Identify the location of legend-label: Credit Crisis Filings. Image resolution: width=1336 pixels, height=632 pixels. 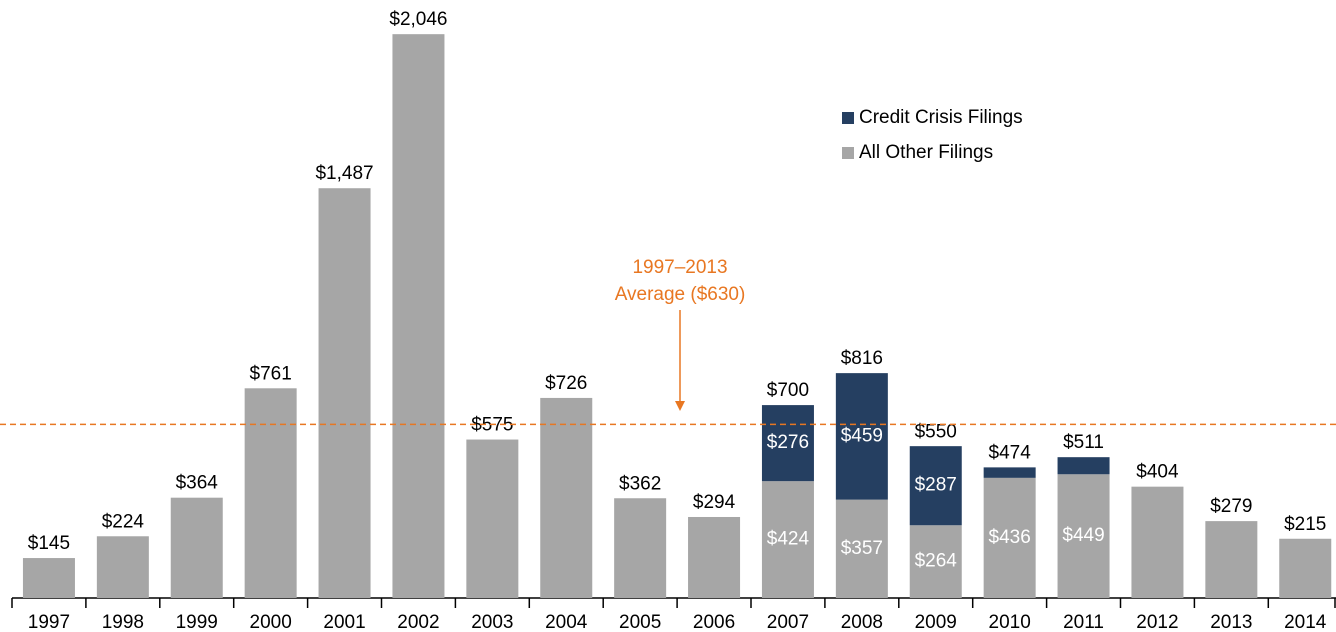
(941, 117).